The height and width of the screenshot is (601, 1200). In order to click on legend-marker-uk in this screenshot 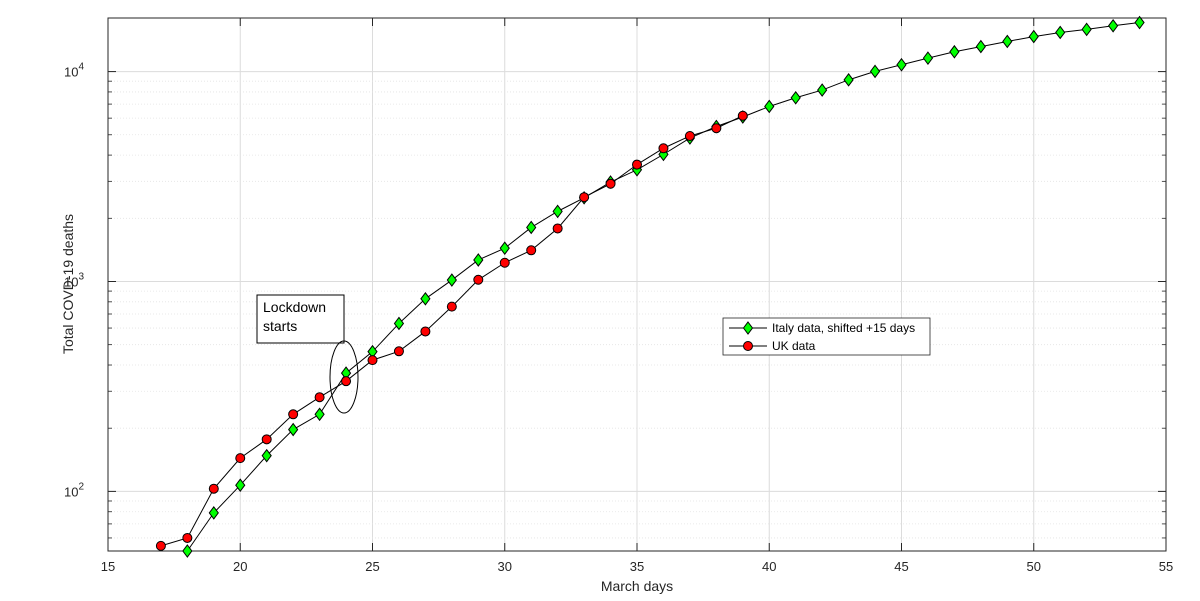, I will do `click(748, 346)`.